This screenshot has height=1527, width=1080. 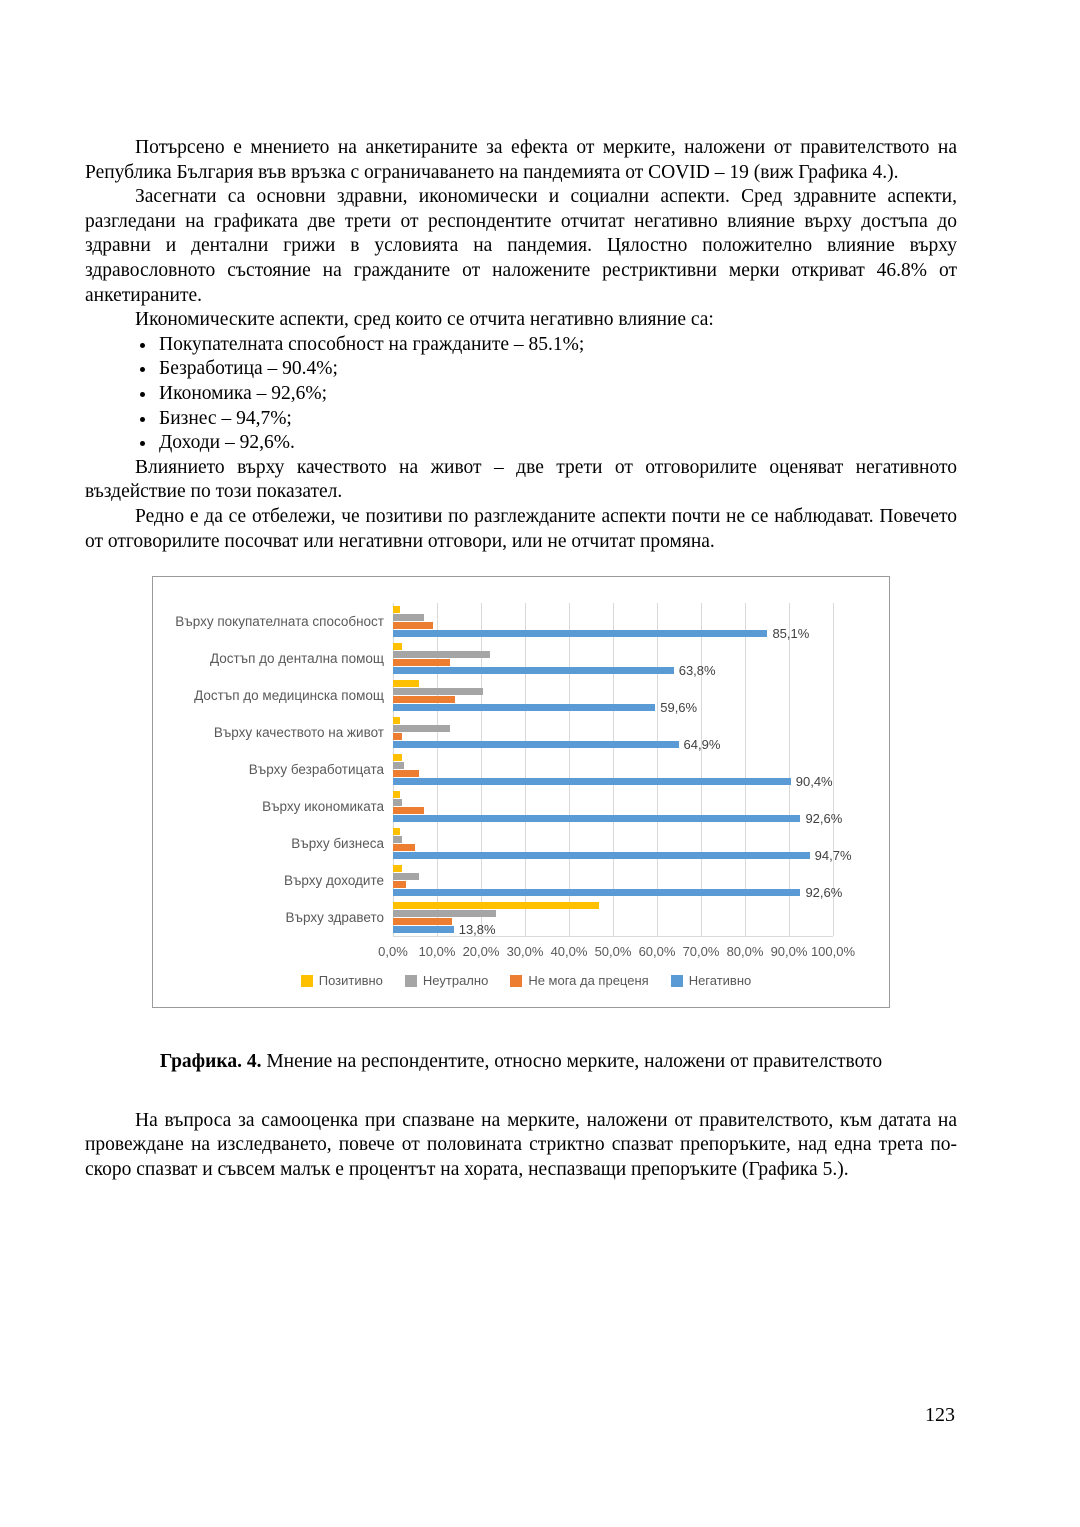 I want to click on legend-label: Негативно, so click(x=720, y=981).